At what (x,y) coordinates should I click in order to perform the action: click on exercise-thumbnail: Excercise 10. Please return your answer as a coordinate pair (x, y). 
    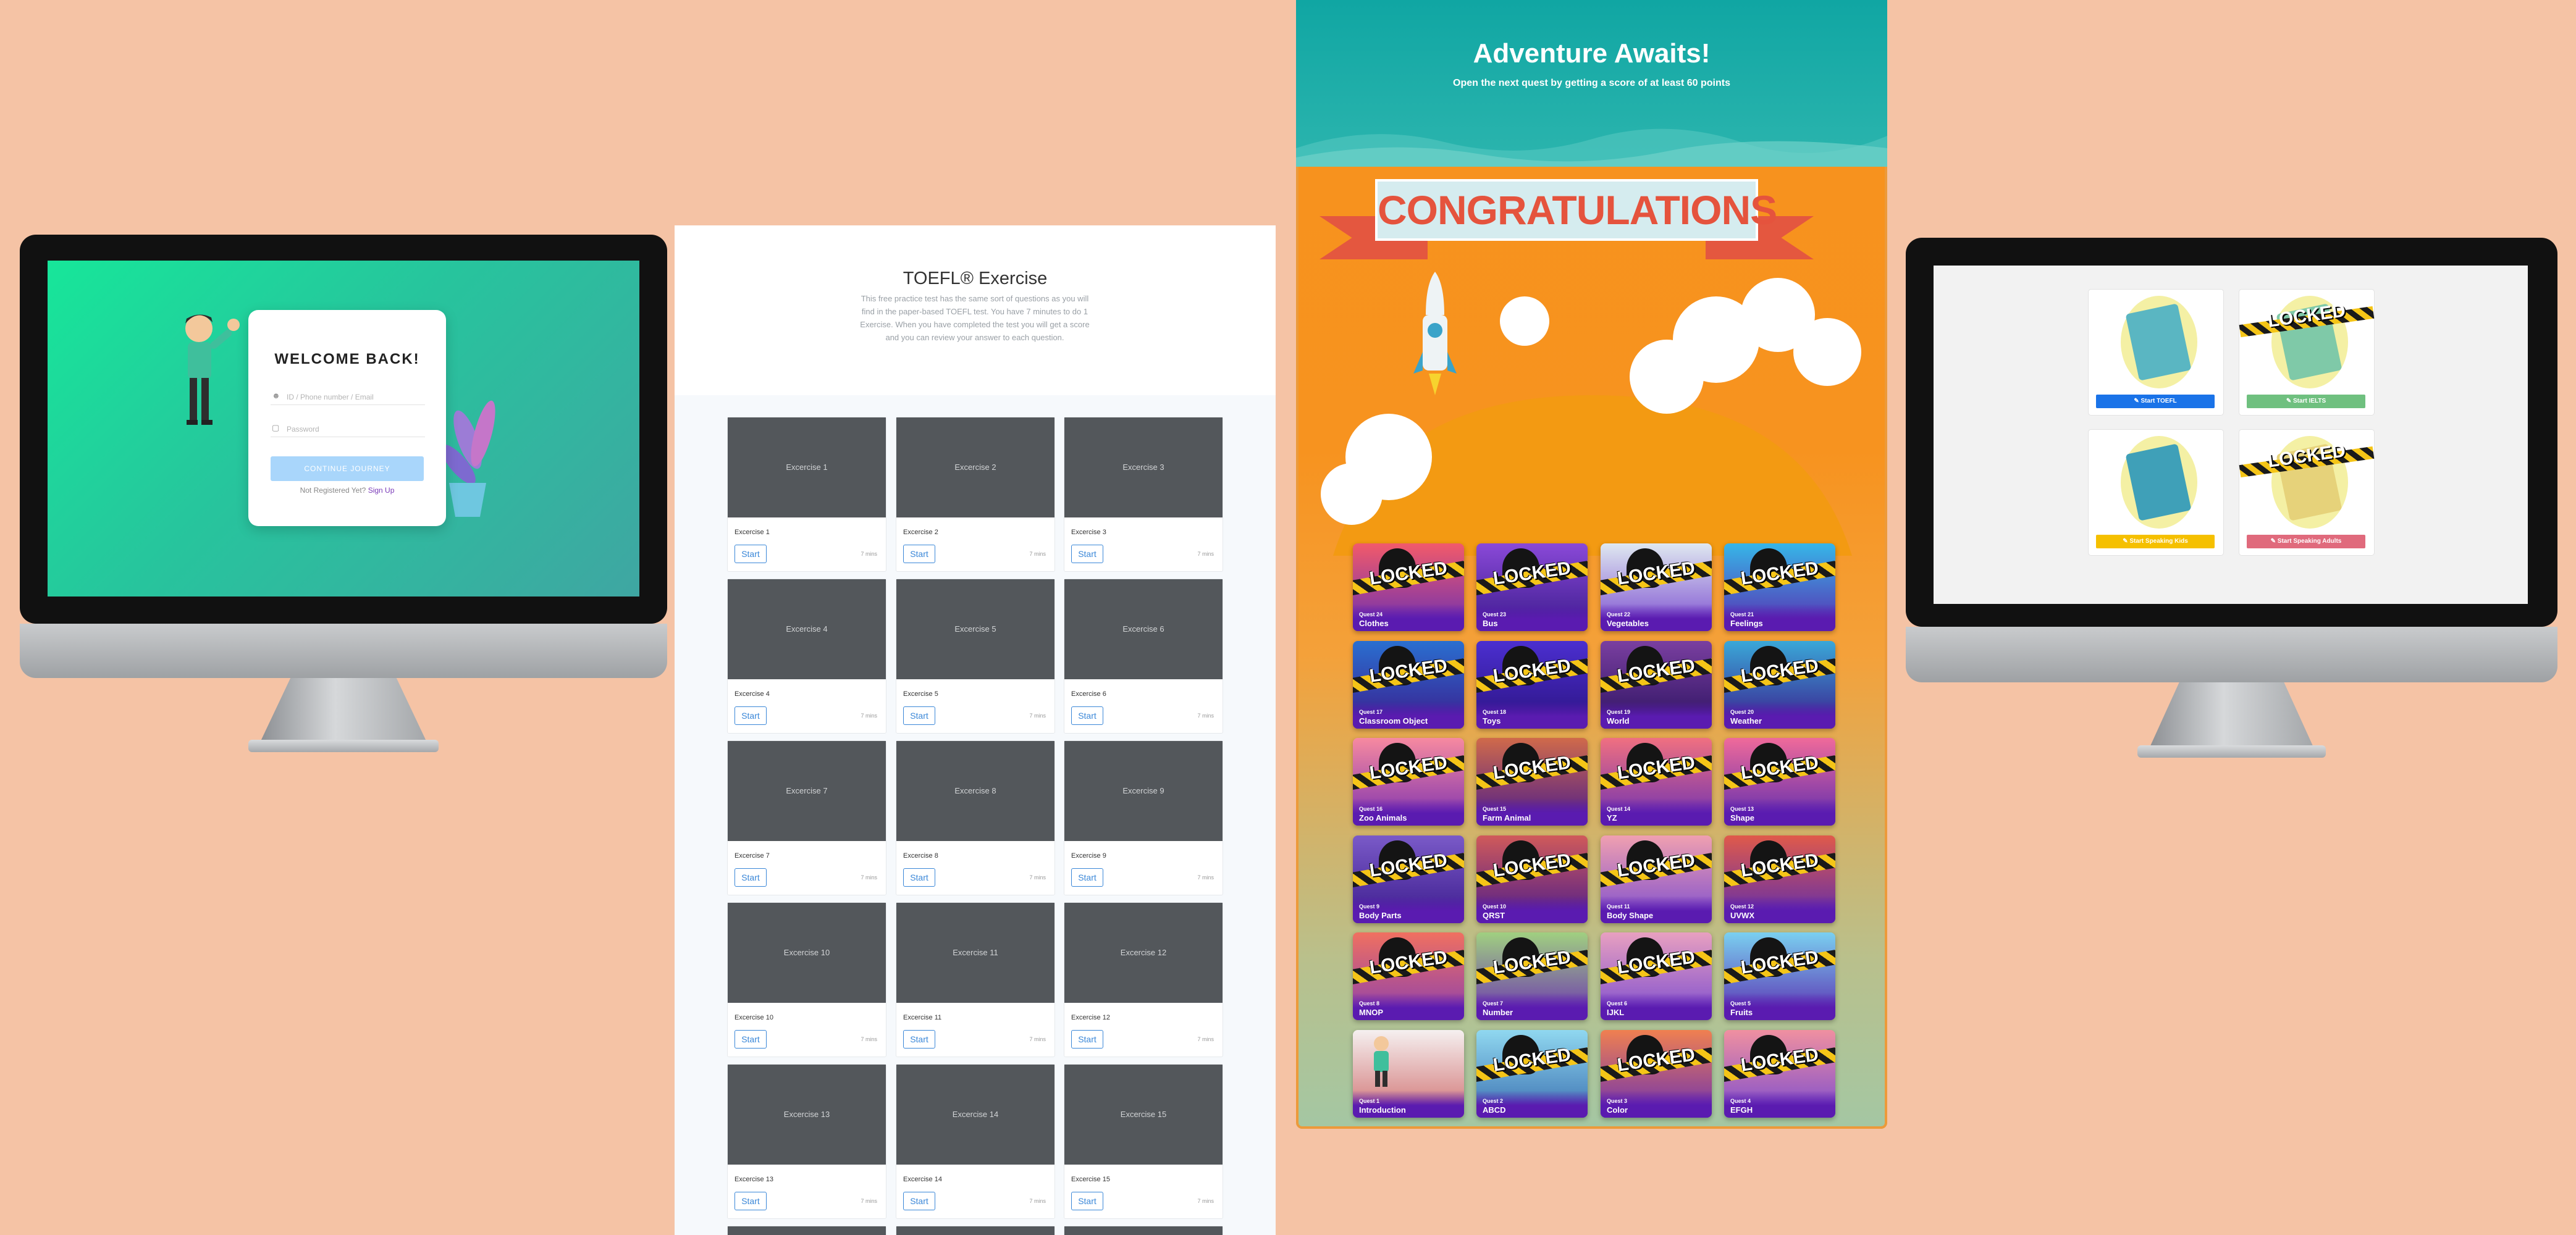
    Looking at the image, I should click on (807, 953).